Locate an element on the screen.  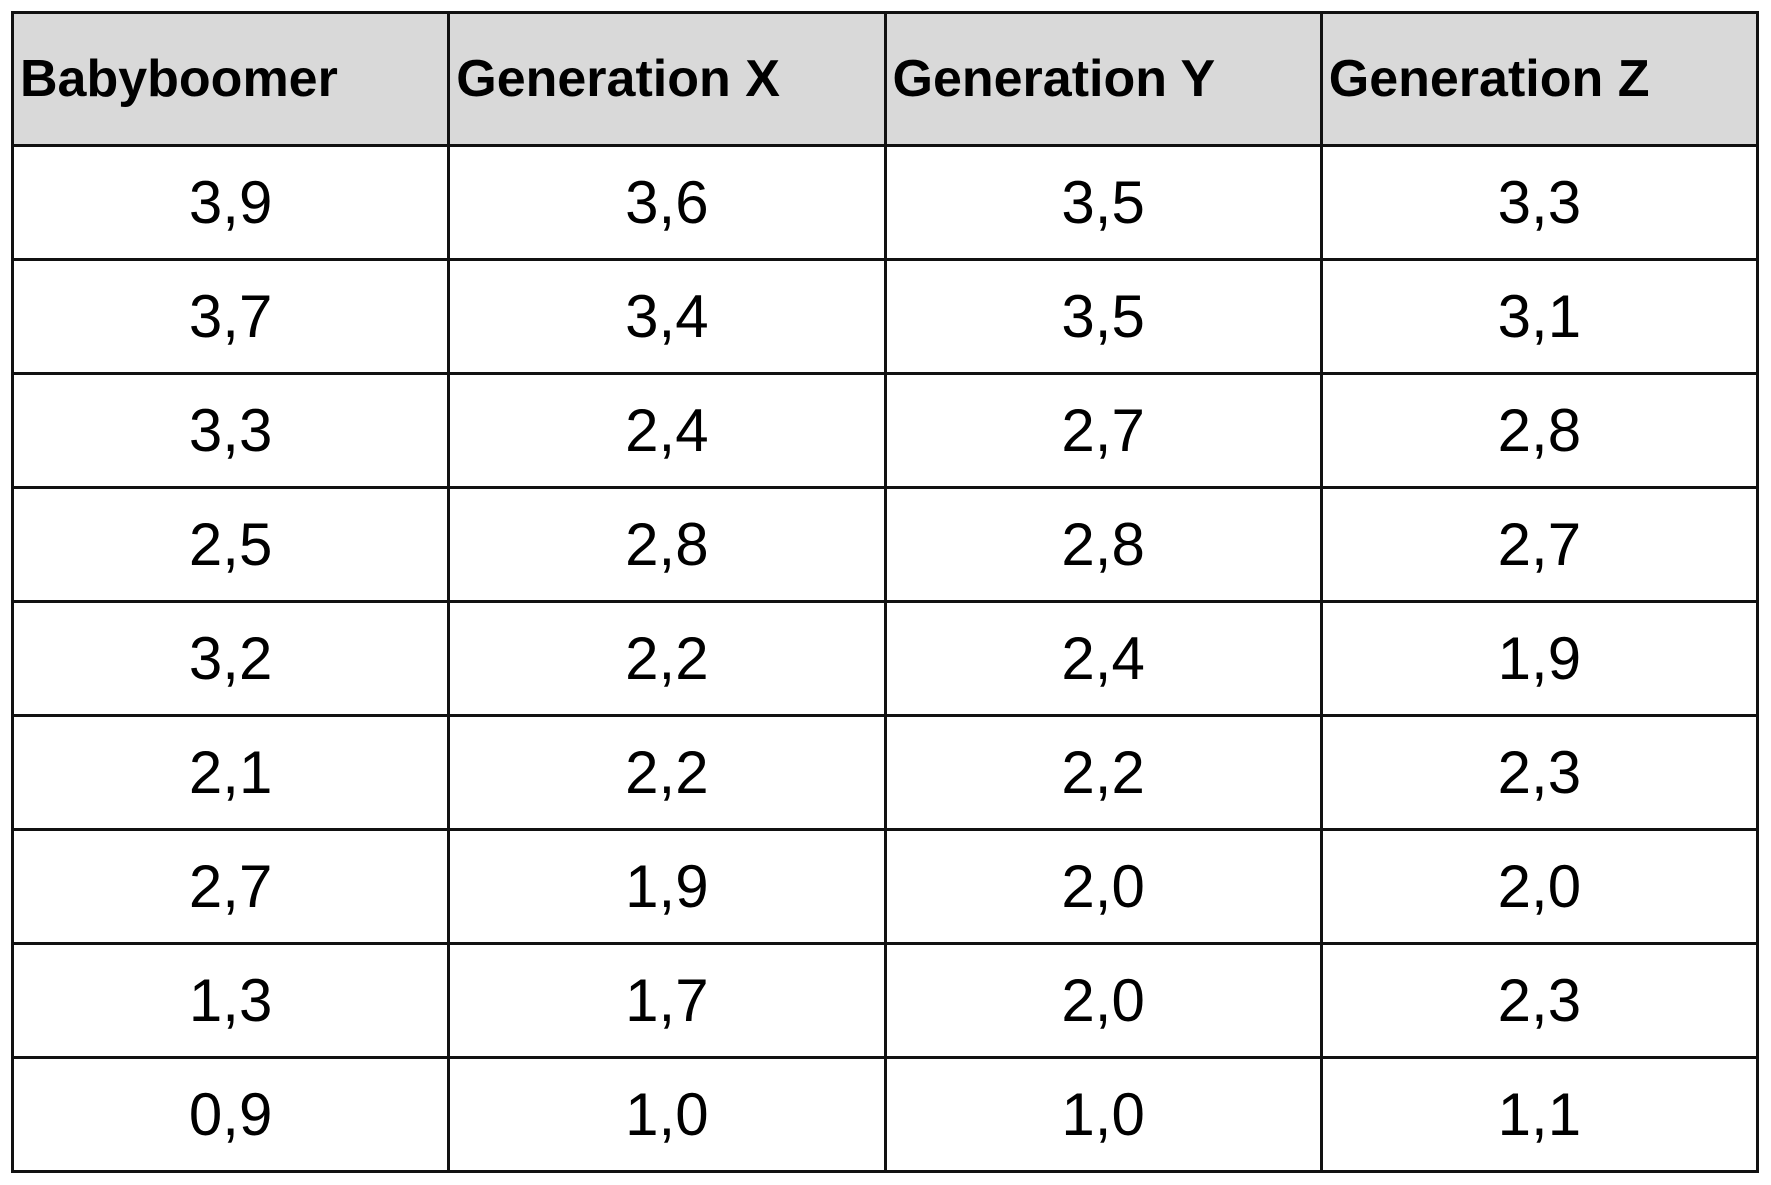
table-cell: 2,5 is located at coordinates (230, 544).